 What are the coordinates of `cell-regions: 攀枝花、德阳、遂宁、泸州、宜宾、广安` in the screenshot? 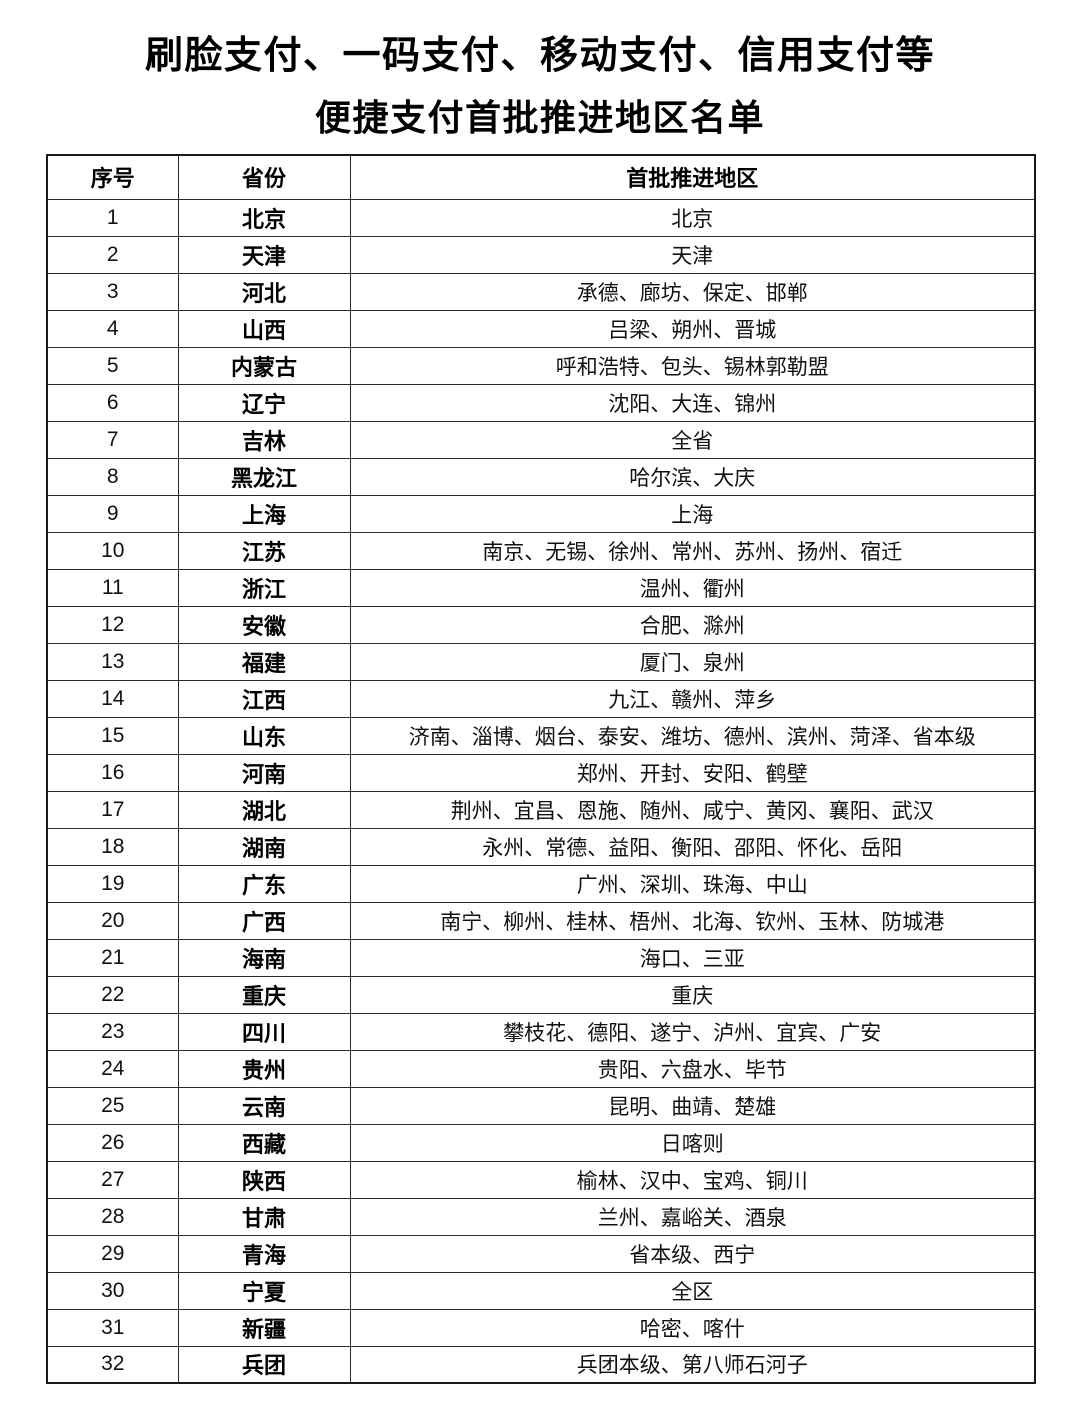 It's located at (692, 1031).